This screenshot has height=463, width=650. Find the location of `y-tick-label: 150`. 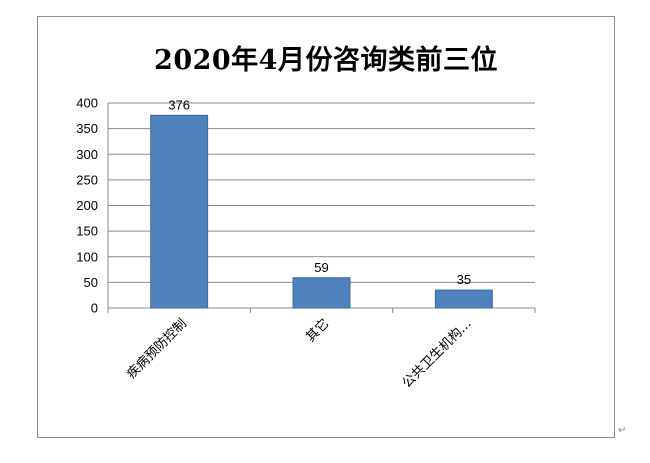

y-tick-label: 150 is located at coordinates (87, 231).